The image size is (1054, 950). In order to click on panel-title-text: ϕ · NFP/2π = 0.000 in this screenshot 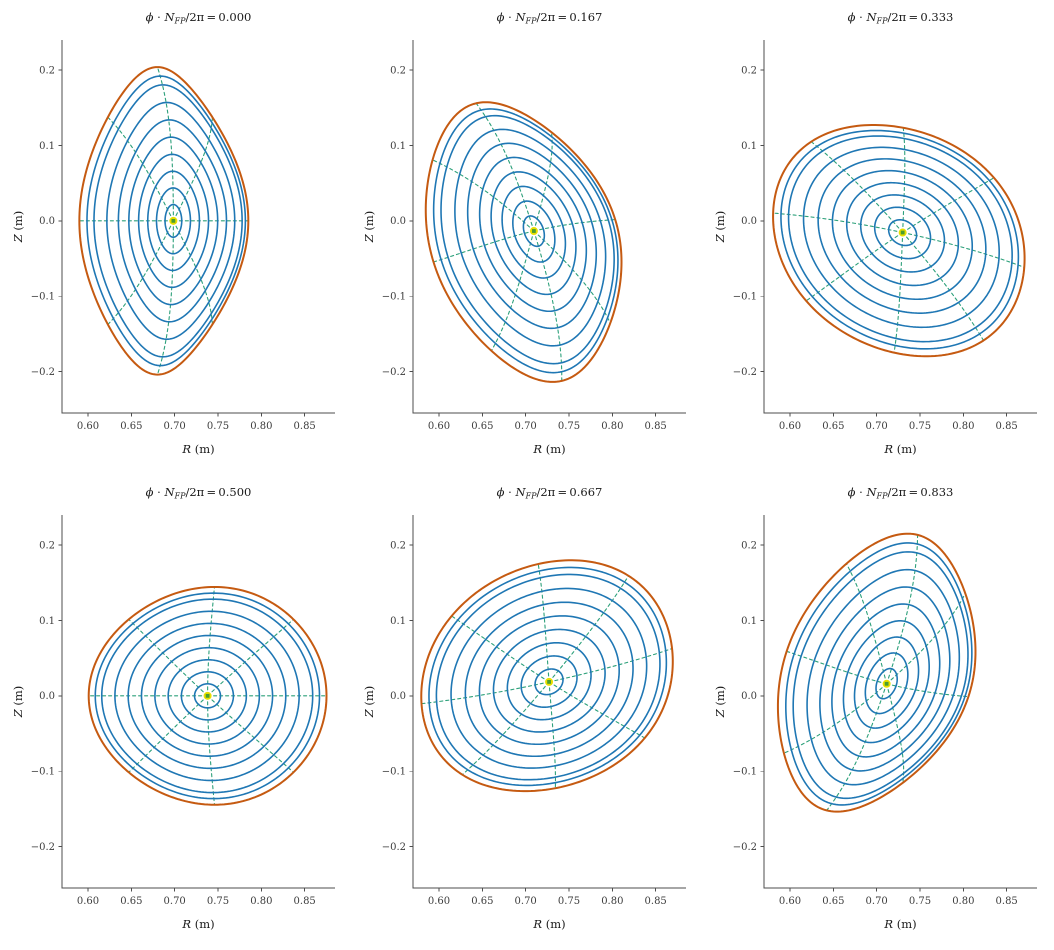, I will do `click(199, 18)`.